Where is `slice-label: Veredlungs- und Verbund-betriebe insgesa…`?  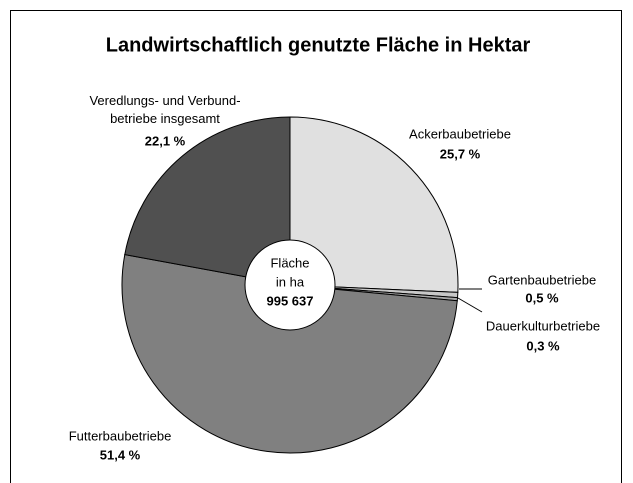 slice-label: Veredlungs- und Verbund-betriebe insgesa… is located at coordinates (164, 109).